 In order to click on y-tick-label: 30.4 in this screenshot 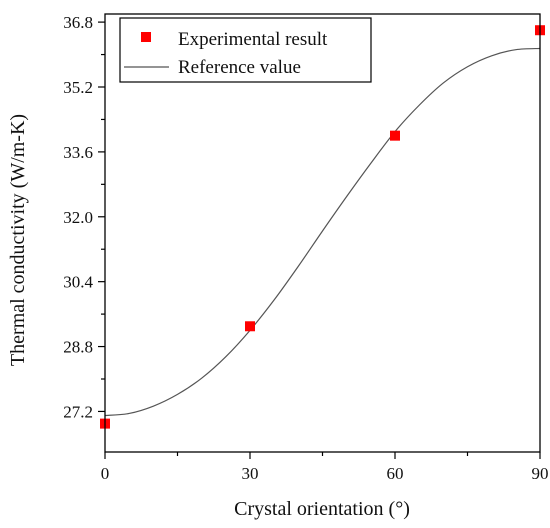, I will do `click(78, 282)`.